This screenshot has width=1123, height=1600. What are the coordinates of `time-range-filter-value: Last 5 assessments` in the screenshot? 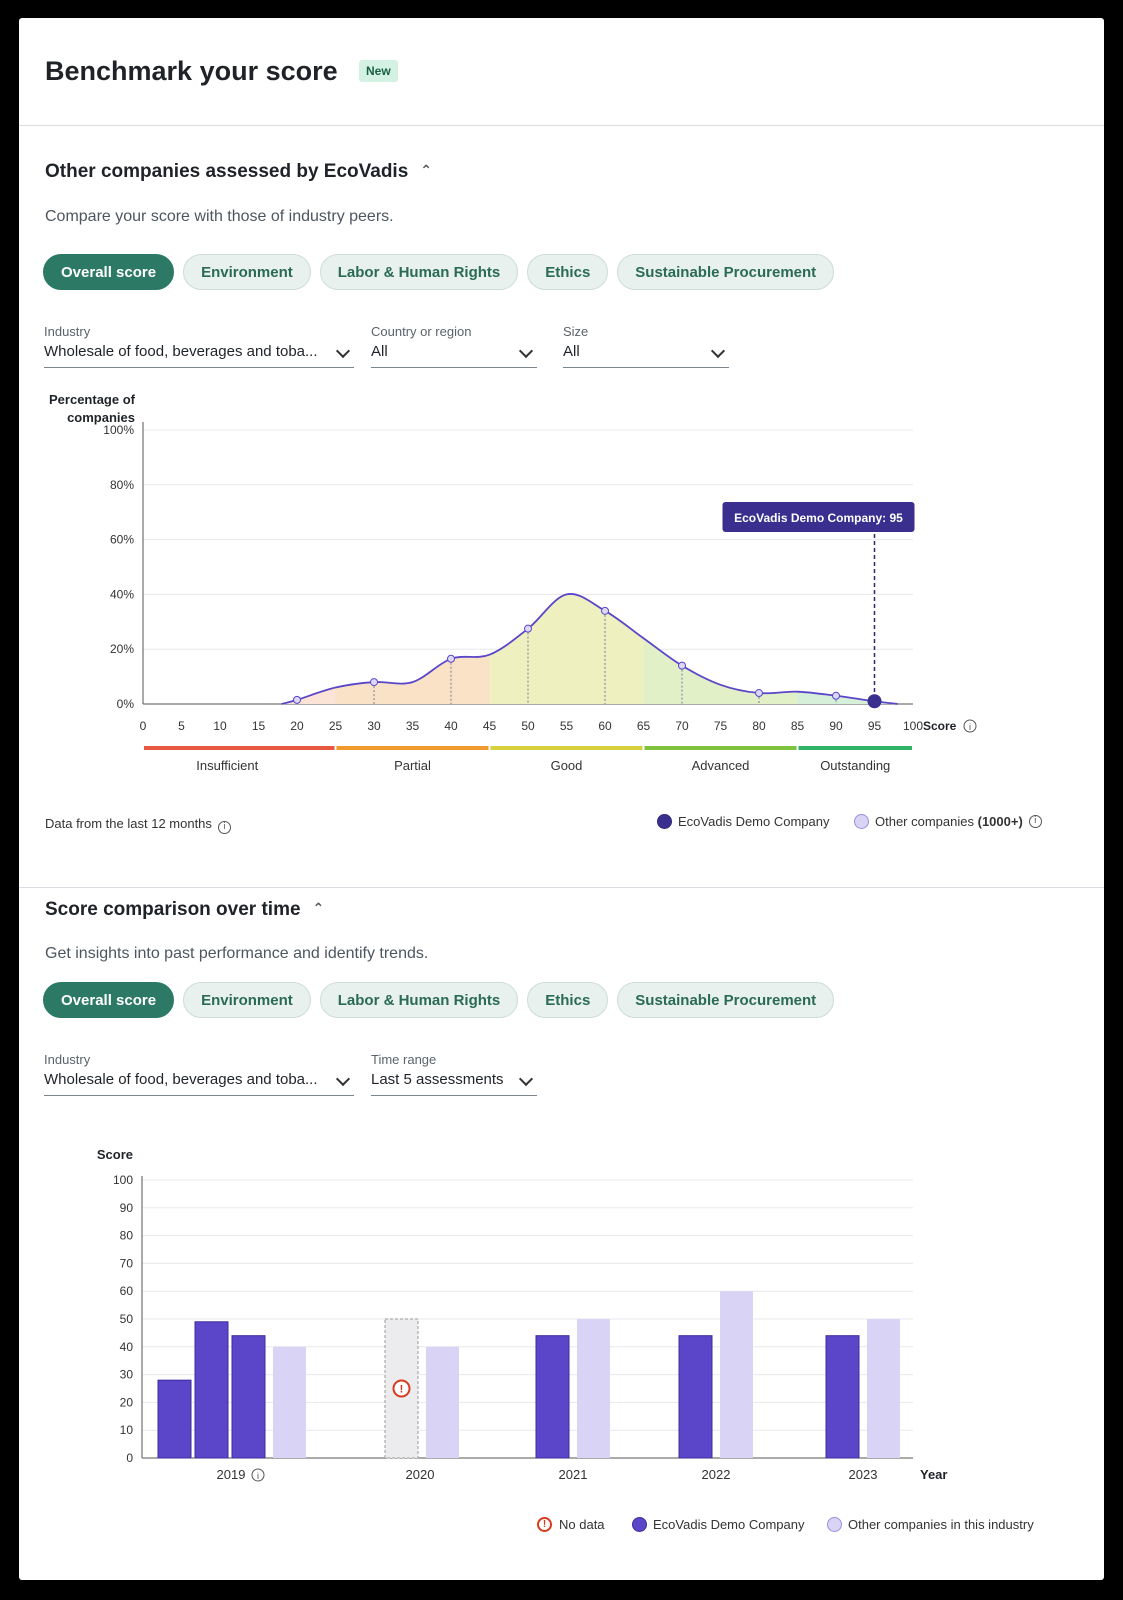 It's located at (437, 1079).